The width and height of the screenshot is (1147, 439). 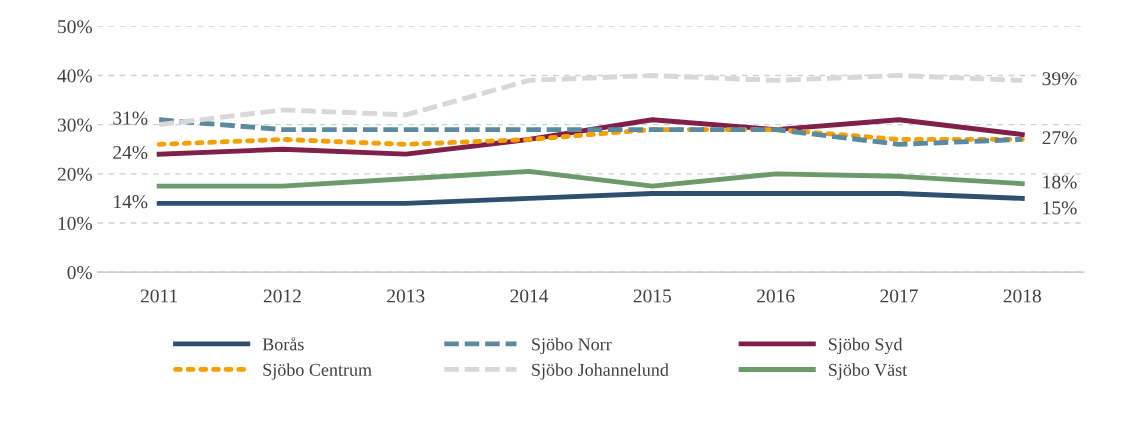 What do you see at coordinates (74, 76) in the screenshot?
I see `y-tick-label: 40%` at bounding box center [74, 76].